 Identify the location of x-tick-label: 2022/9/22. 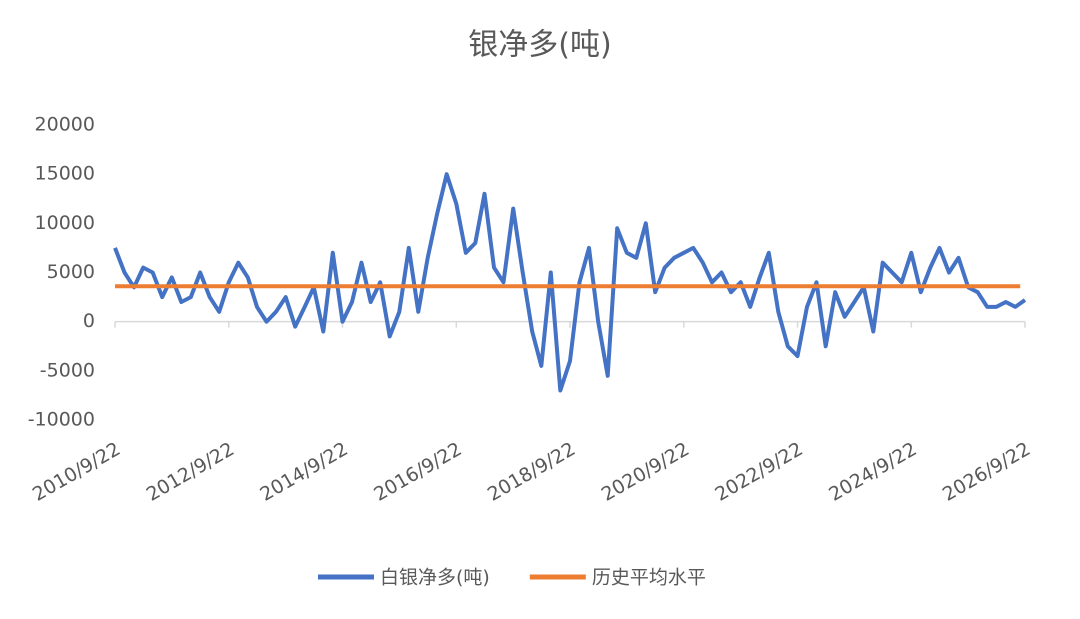
(758, 472).